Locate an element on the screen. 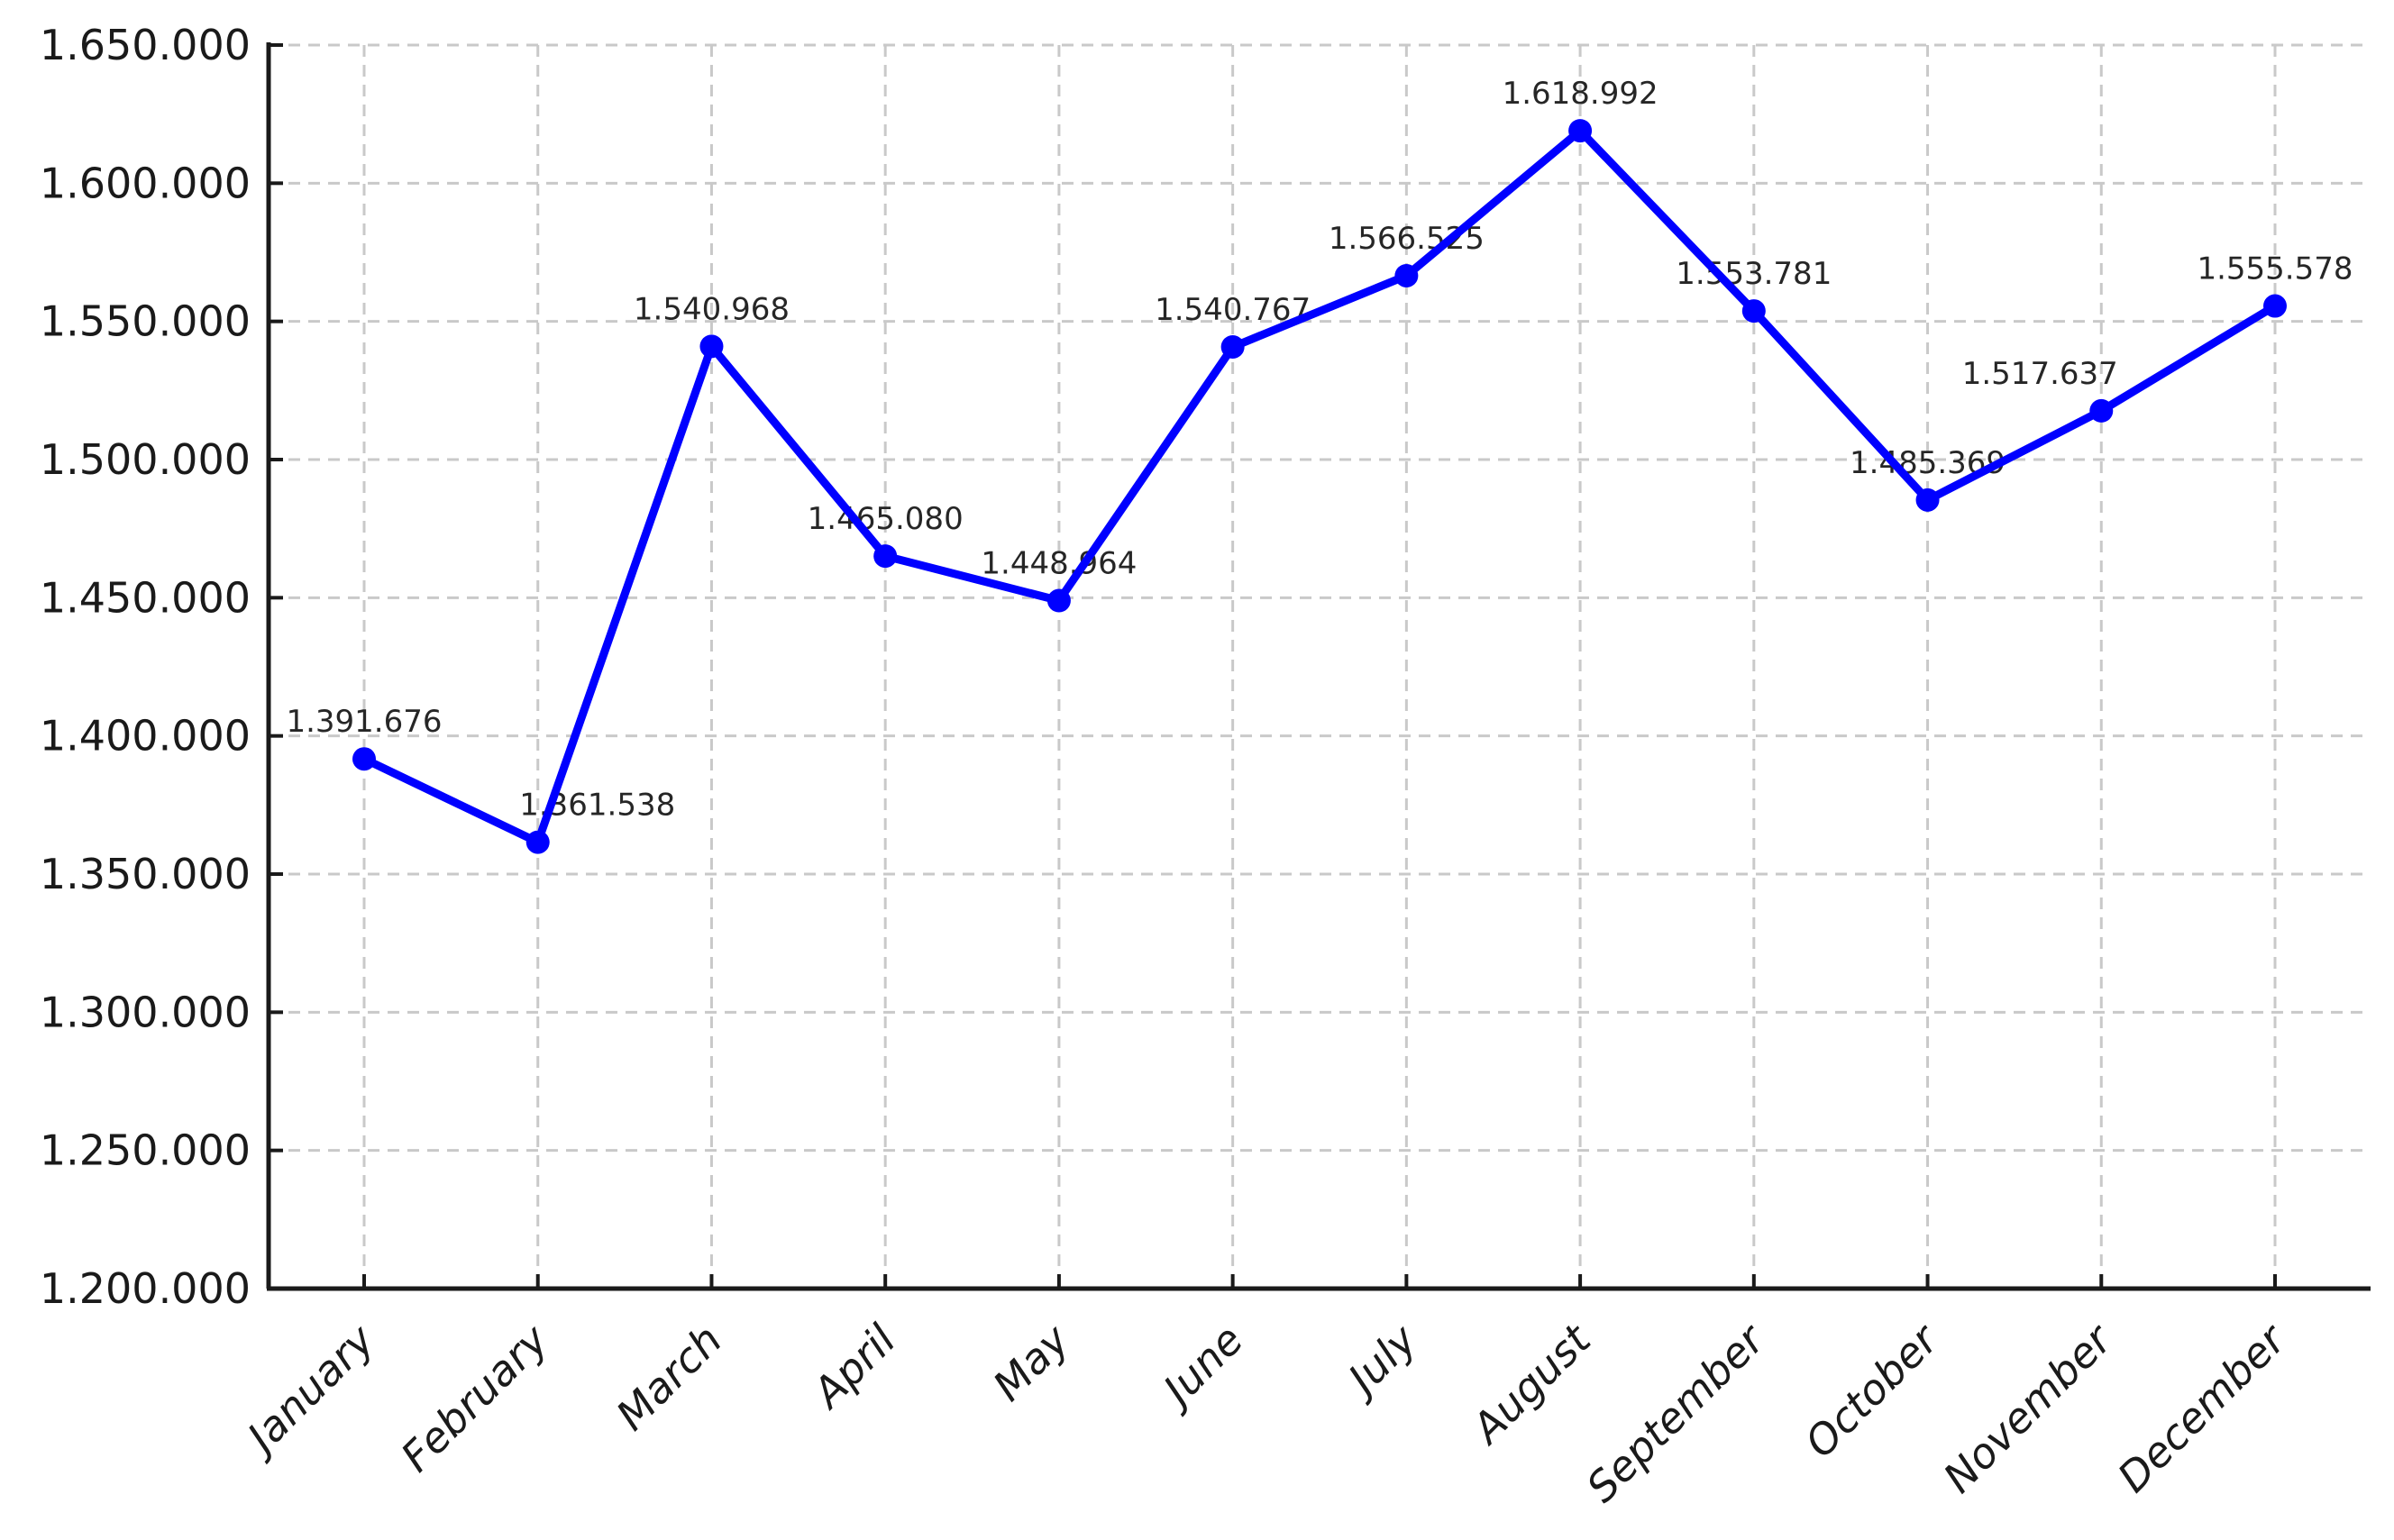 The image size is (2394, 1540). x-tick-label: November is located at coordinates (2029, 1407).